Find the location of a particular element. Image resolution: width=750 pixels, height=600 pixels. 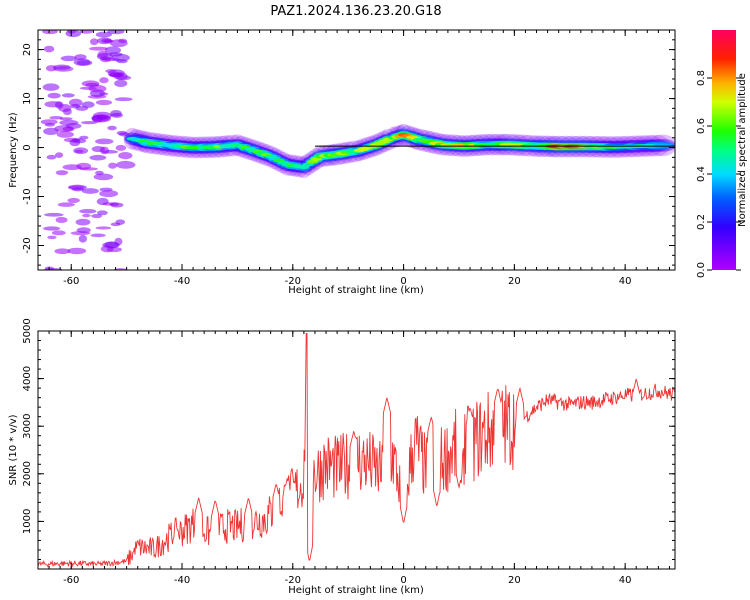

colorbar-ticks: 0.0 0.2 0.4 0.6 0.8 is located at coordinates (718, 174).